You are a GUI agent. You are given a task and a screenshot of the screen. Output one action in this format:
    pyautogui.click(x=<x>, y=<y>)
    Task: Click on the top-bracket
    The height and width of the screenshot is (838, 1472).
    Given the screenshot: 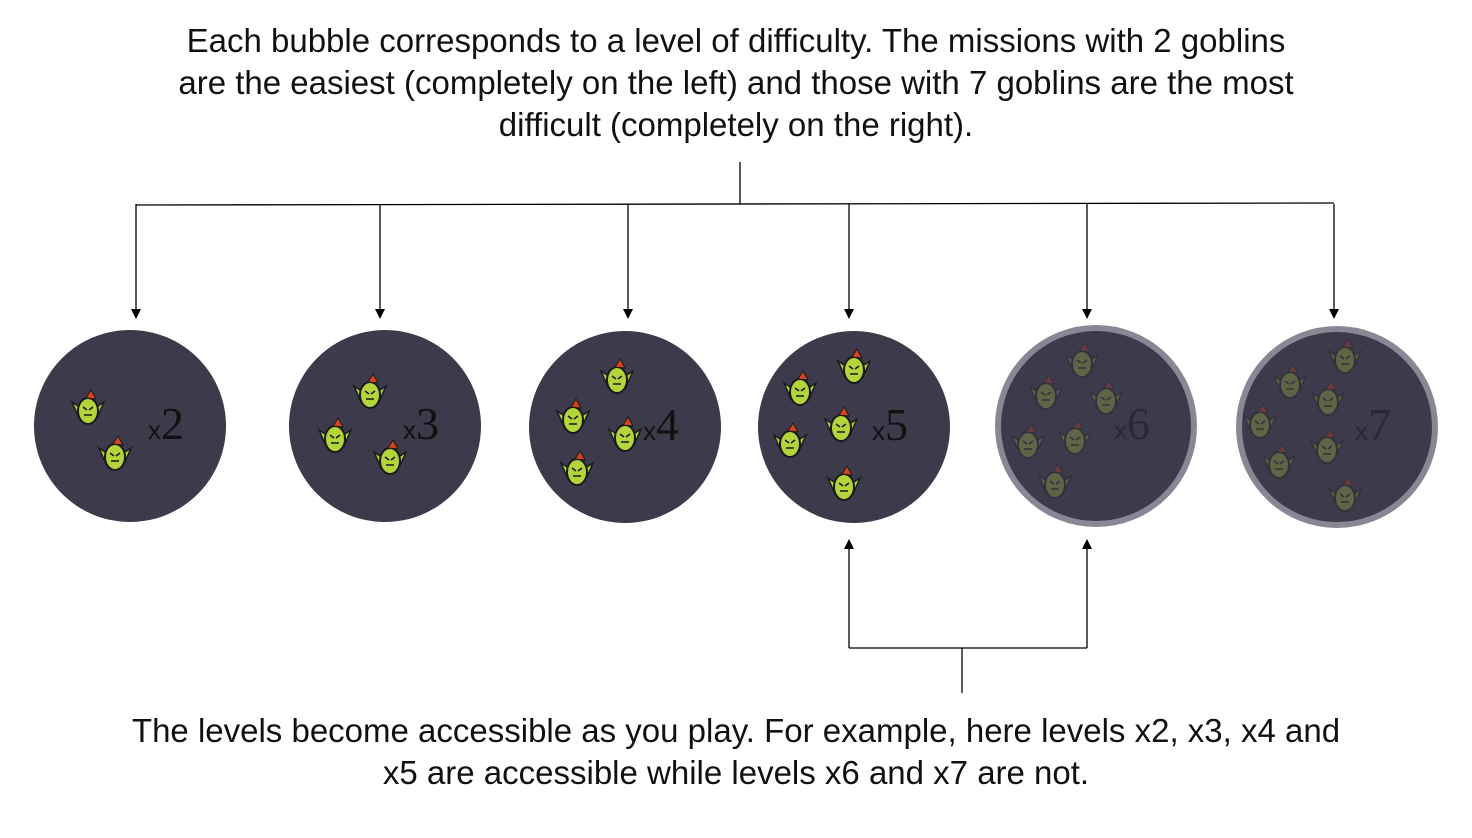 What is the action you would take?
    pyautogui.click(x=735, y=184)
    